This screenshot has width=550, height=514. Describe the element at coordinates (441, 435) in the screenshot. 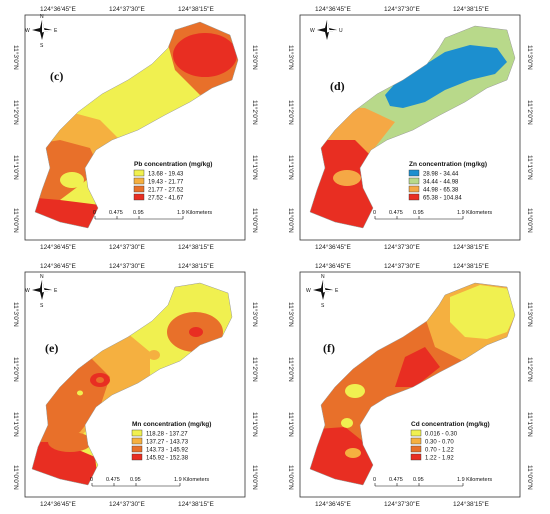

I see `legend-label-1: 0.016 - 0.30` at that location.